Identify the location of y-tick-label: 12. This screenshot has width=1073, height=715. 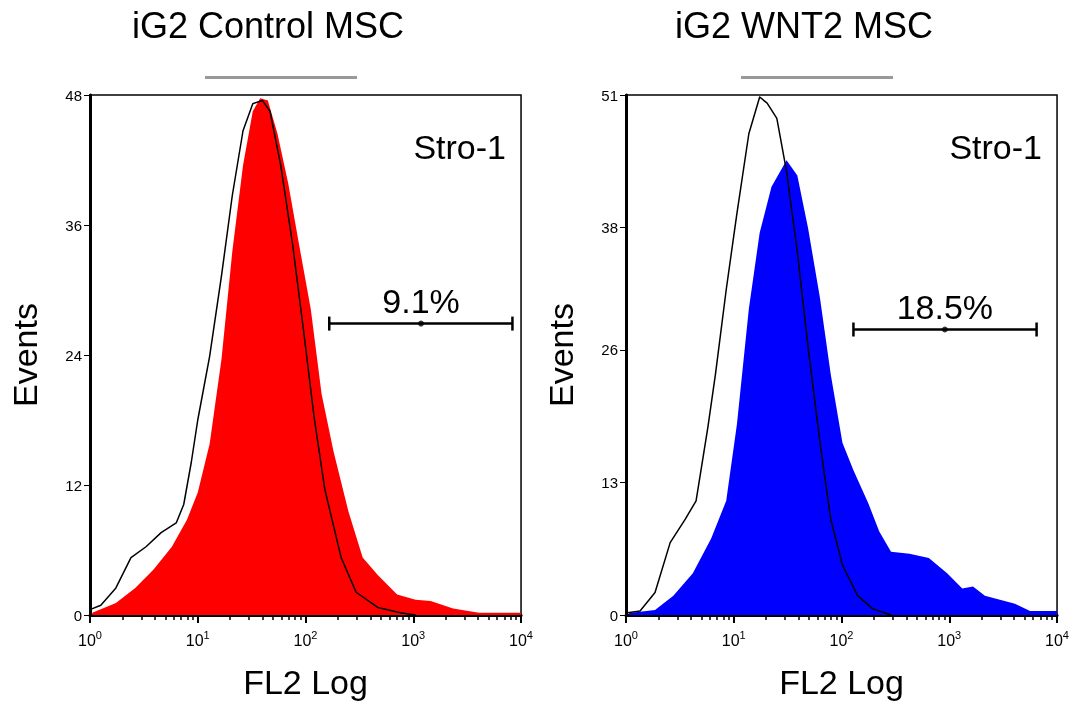
(73, 485).